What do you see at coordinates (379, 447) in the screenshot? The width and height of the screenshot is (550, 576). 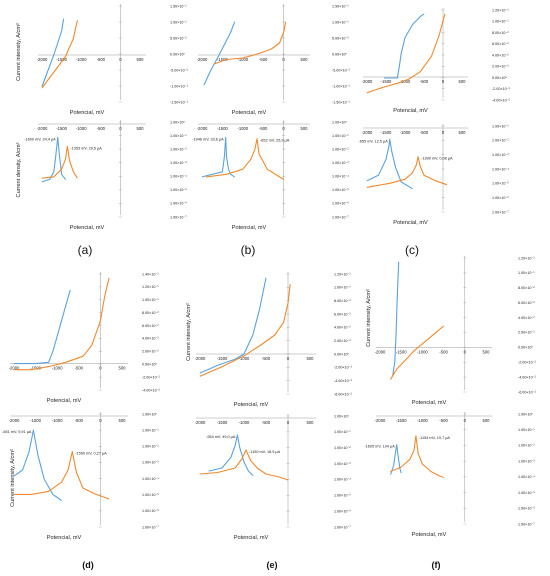 I see `annotation-label: -1605 mV, 104 µA` at bounding box center [379, 447].